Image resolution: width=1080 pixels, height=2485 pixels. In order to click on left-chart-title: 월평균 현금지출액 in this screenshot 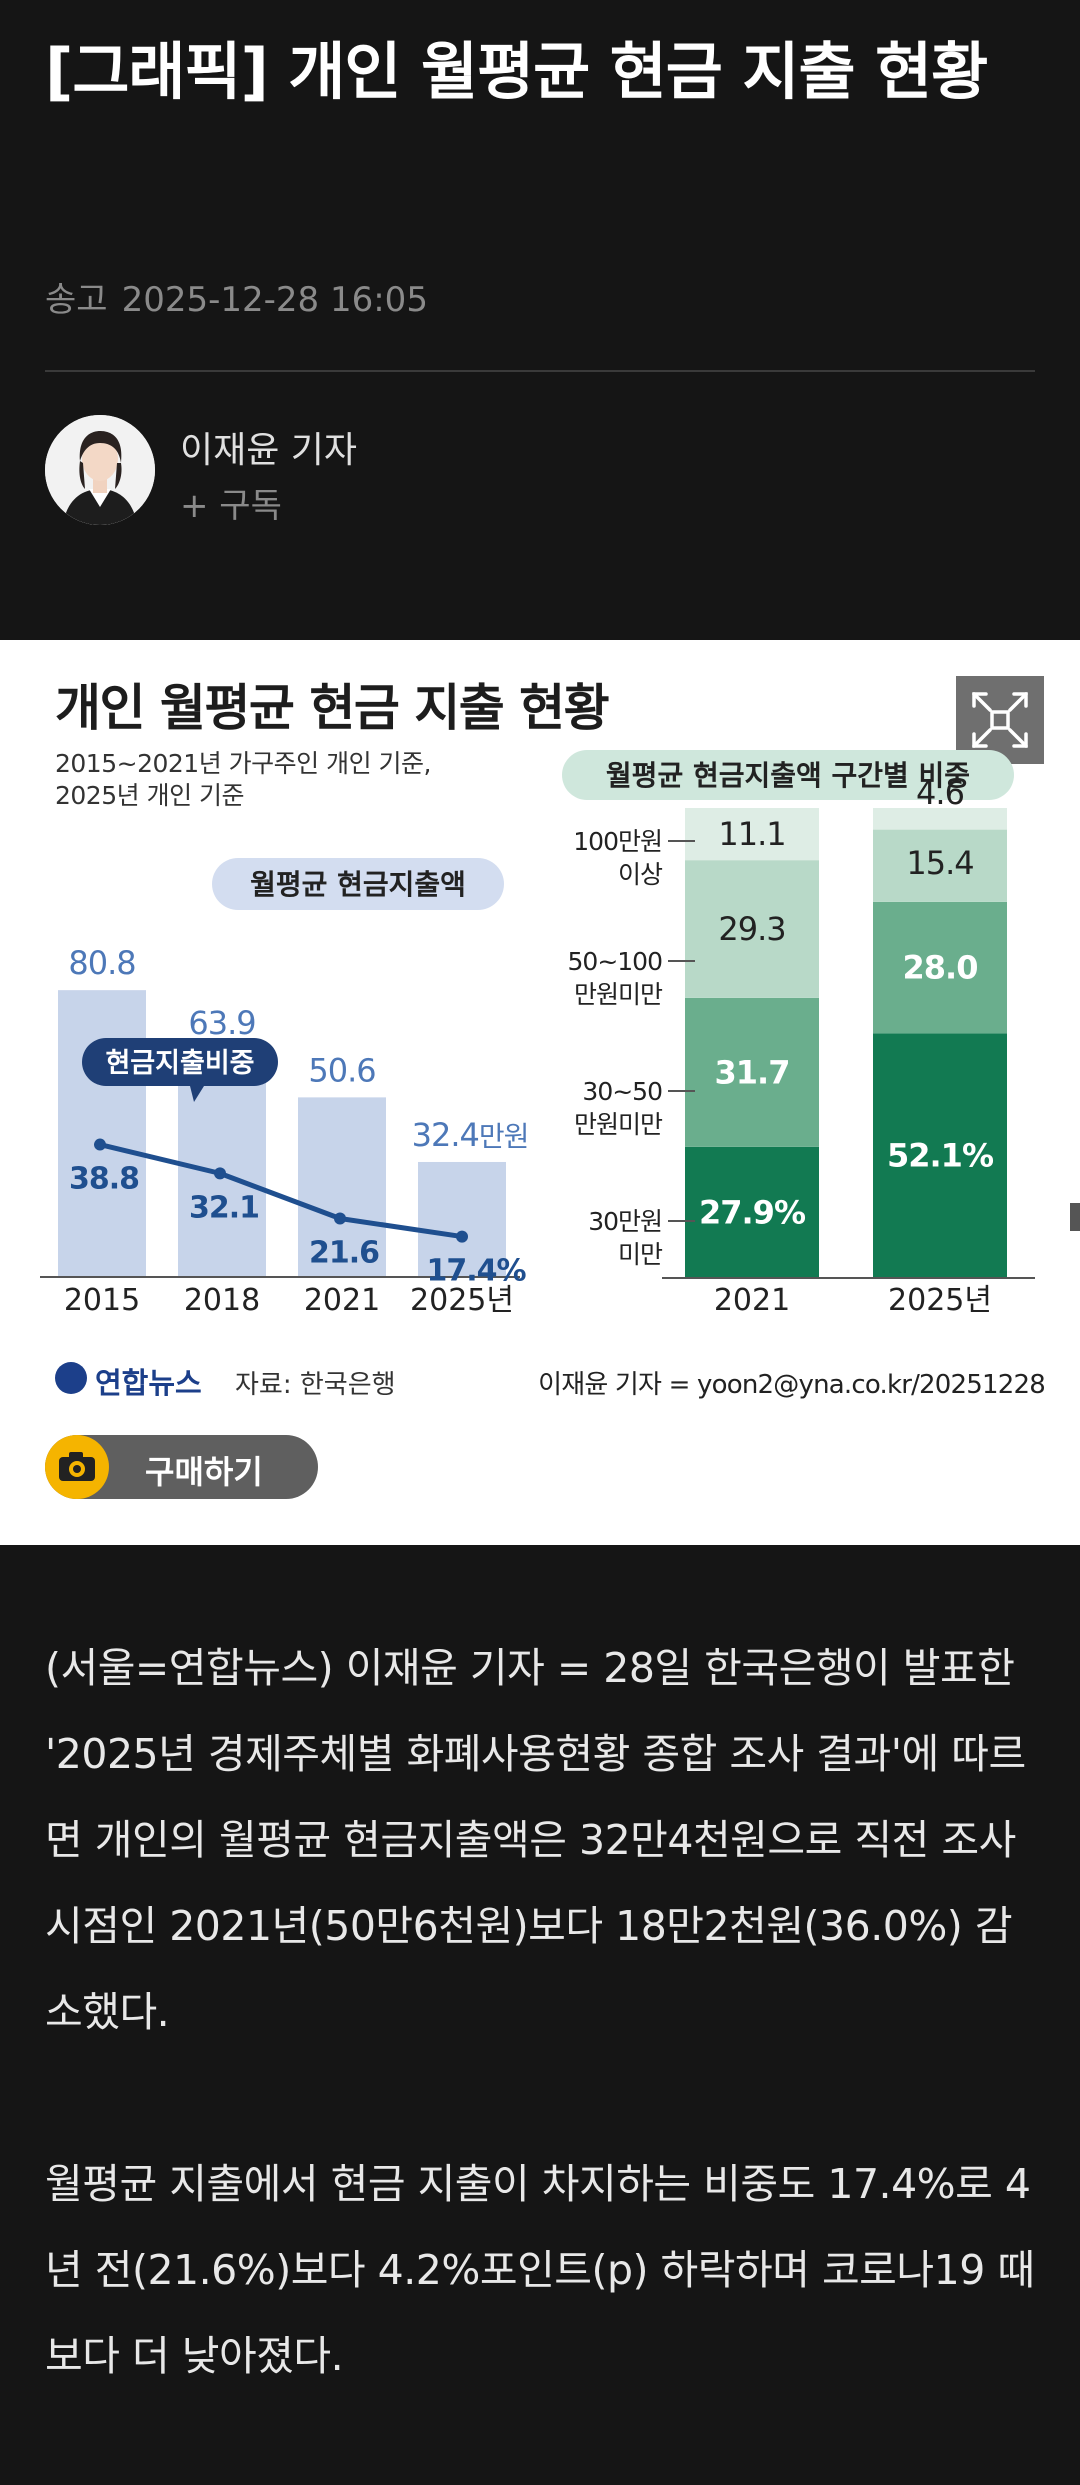, I will do `click(358, 884)`.